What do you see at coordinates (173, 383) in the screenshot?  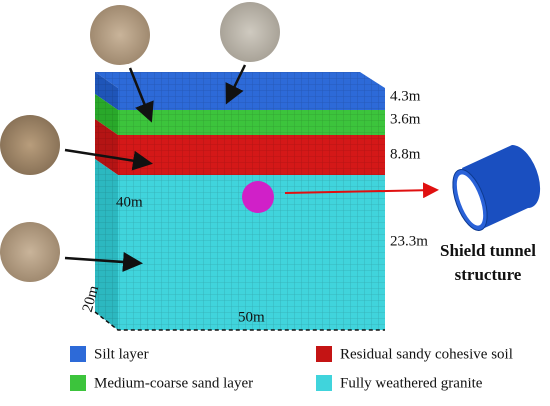 I see `legend-label: Medium-coarse sand layer` at bounding box center [173, 383].